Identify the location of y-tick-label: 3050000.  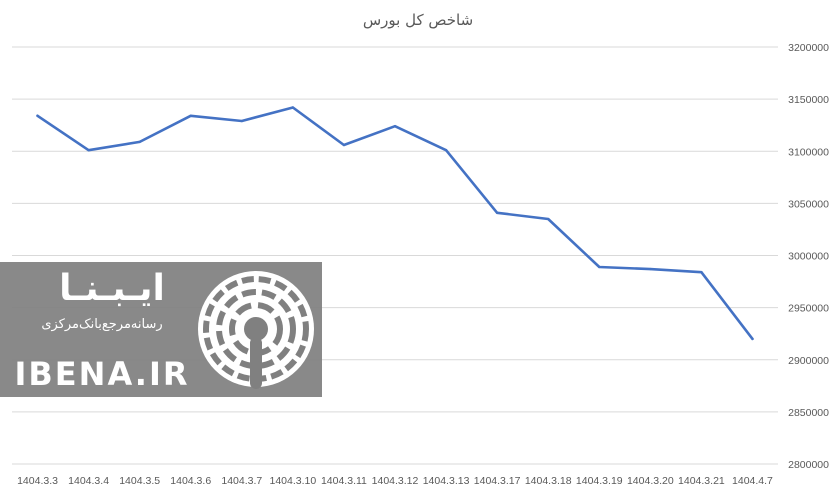
(808, 204).